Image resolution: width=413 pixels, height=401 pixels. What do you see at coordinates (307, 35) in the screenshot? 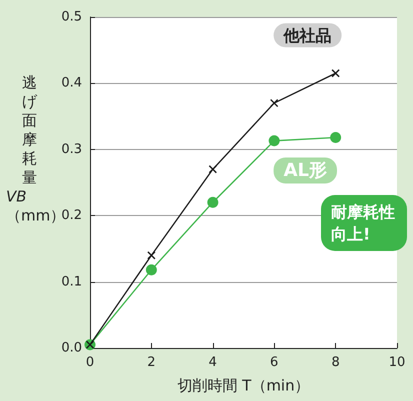
I see `series-label: 他社品` at bounding box center [307, 35].